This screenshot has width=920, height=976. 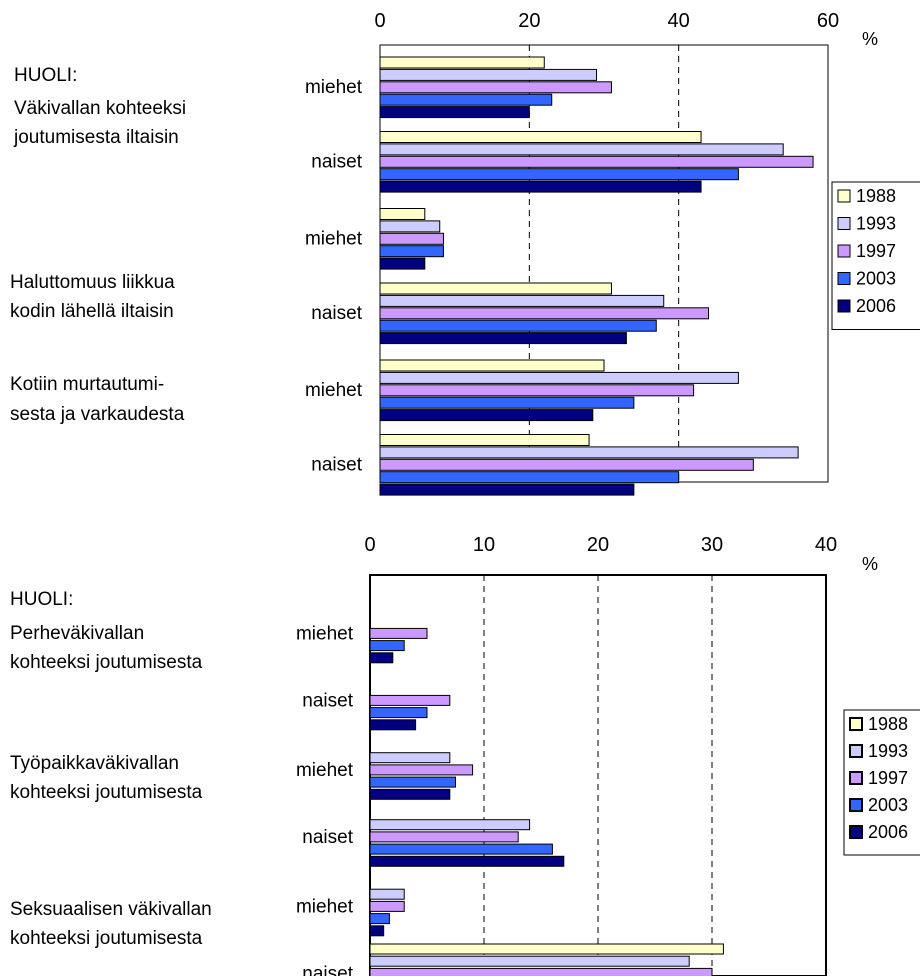 I want to click on x-tick-label: 10, so click(x=484, y=545).